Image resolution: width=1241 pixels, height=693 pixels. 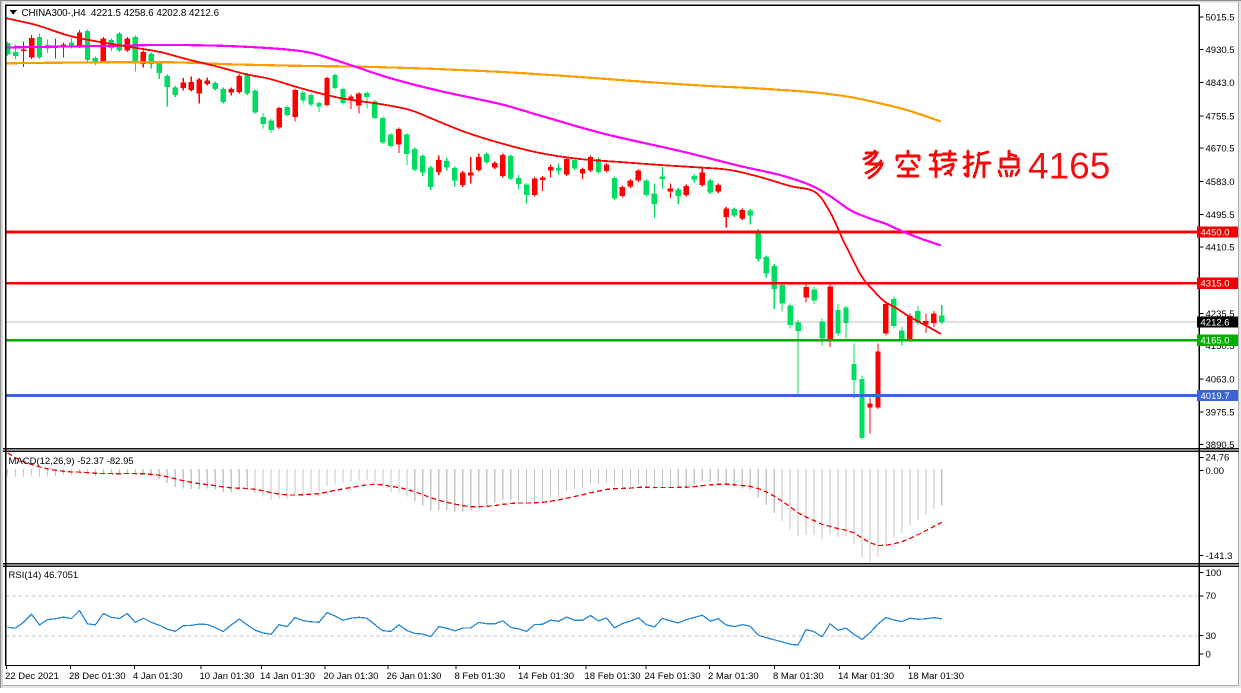 I want to click on svg-text: 4583.0, so click(x=1220, y=182).